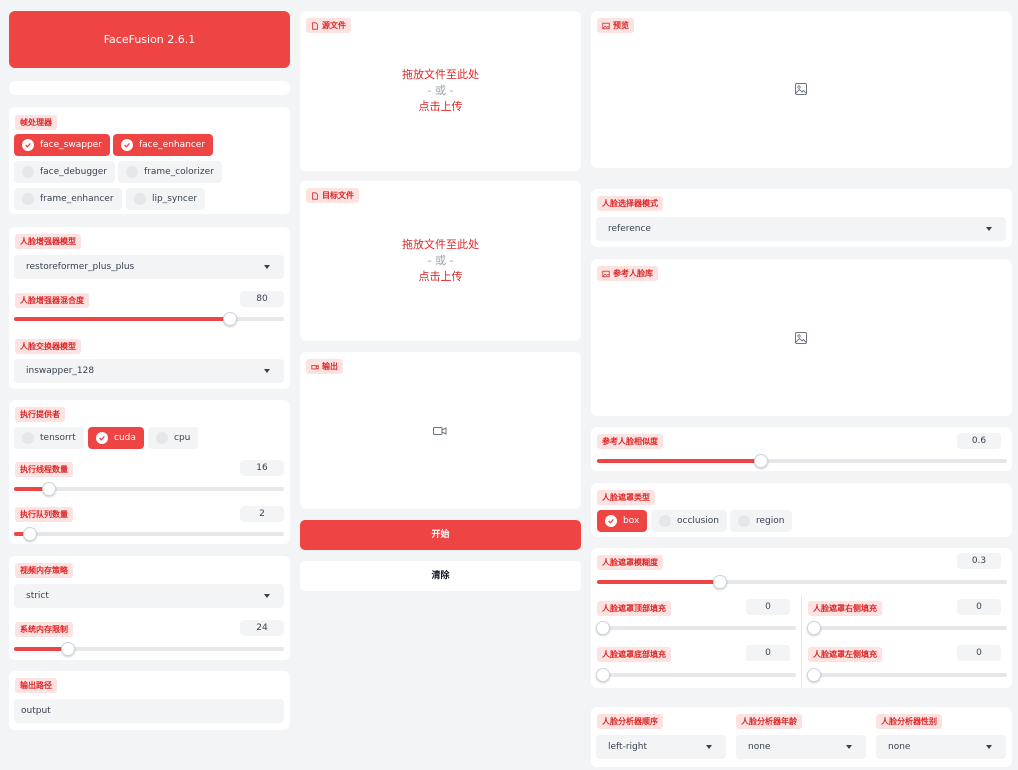 This screenshot has height=770, width=1018. I want to click on face-mask-padding-bottom-slider, so click(696, 675).